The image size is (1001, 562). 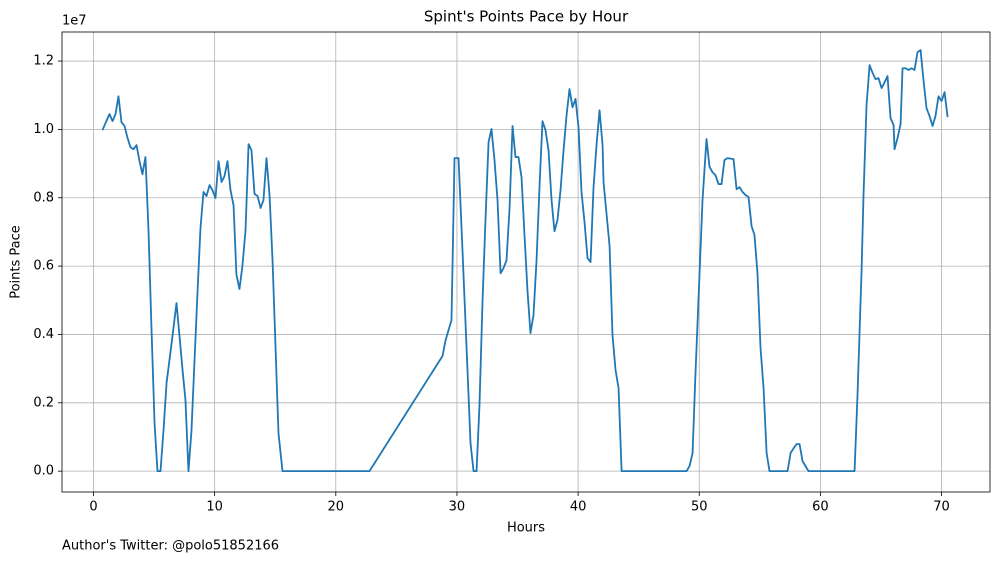 I want to click on x-tick-label: 50, so click(x=699, y=507).